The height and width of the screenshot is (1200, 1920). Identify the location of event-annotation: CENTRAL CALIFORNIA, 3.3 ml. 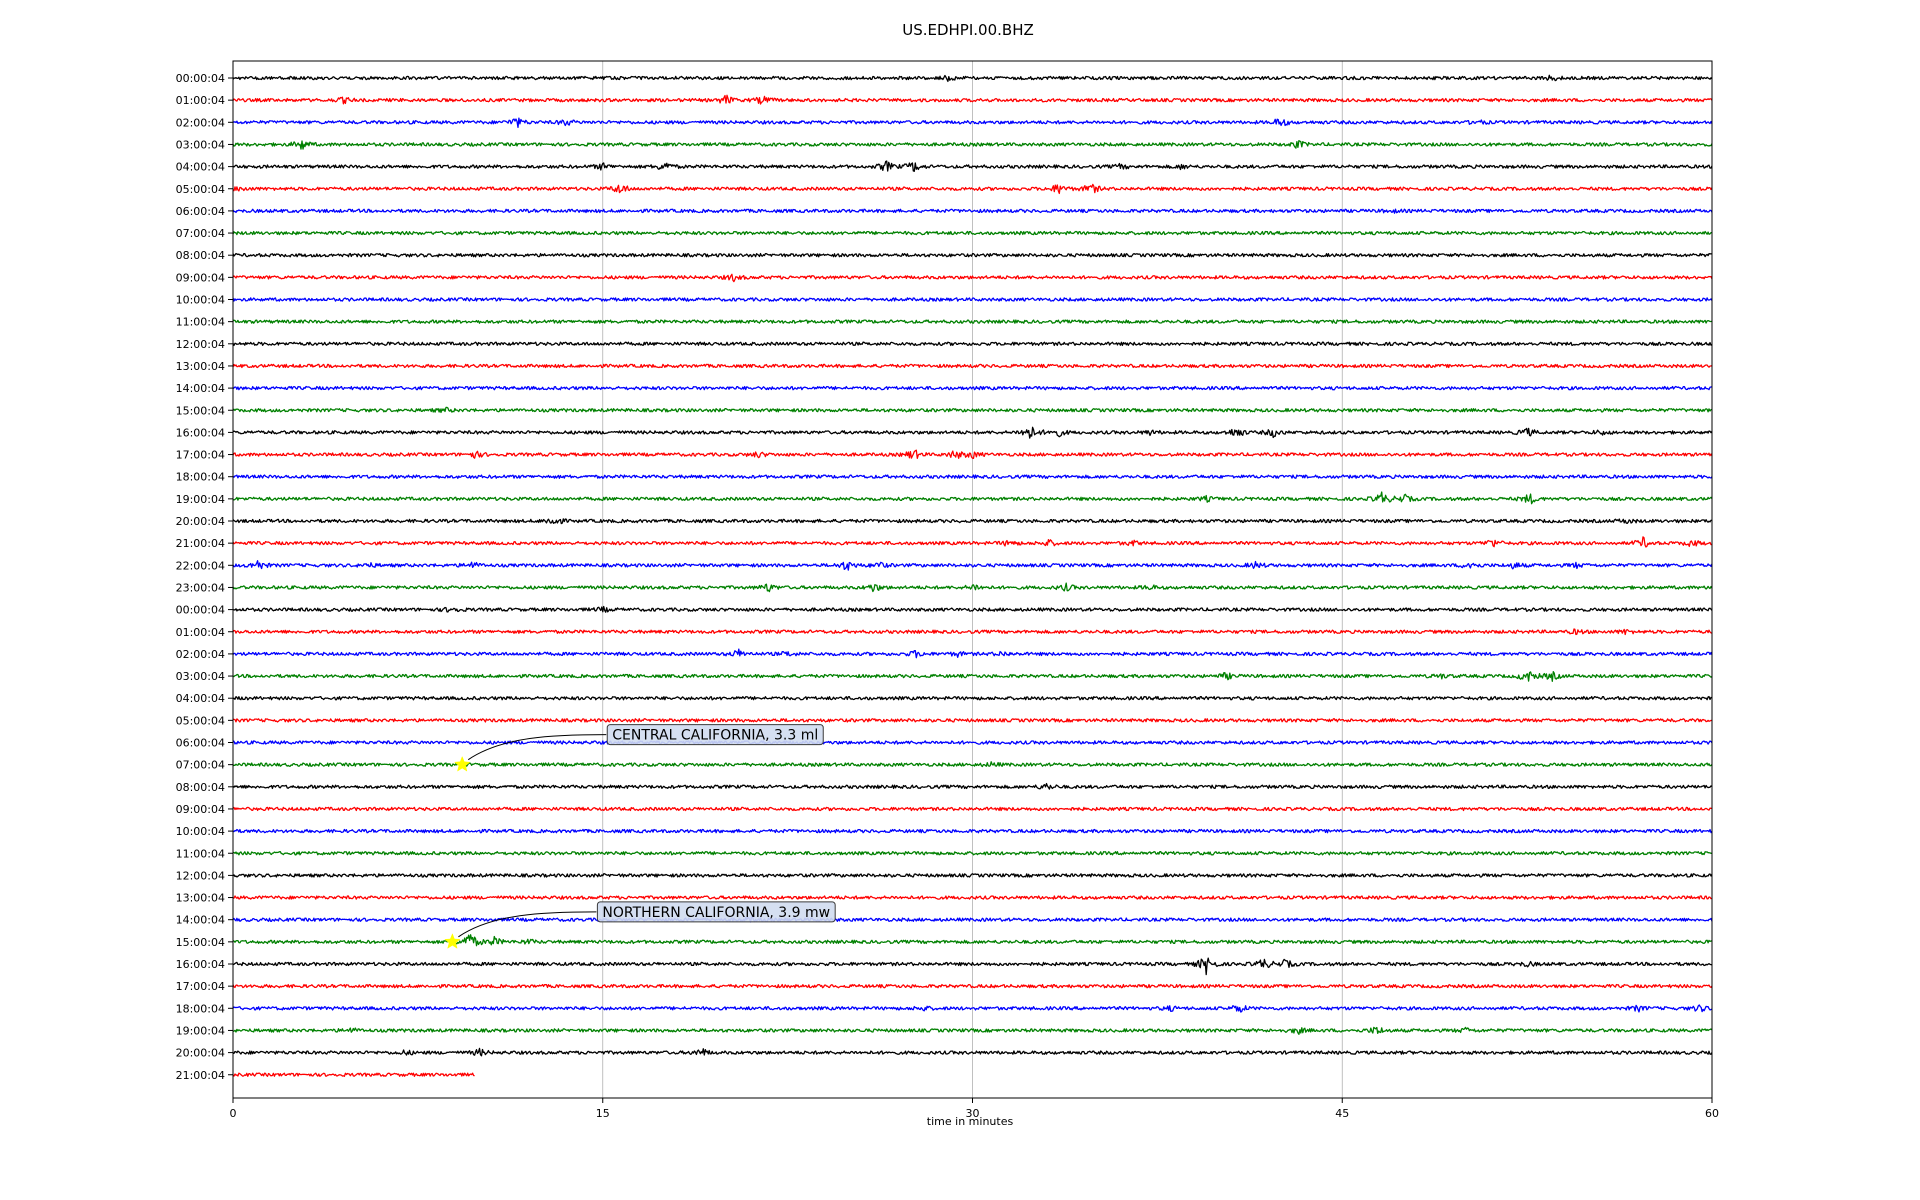
(638, 748).